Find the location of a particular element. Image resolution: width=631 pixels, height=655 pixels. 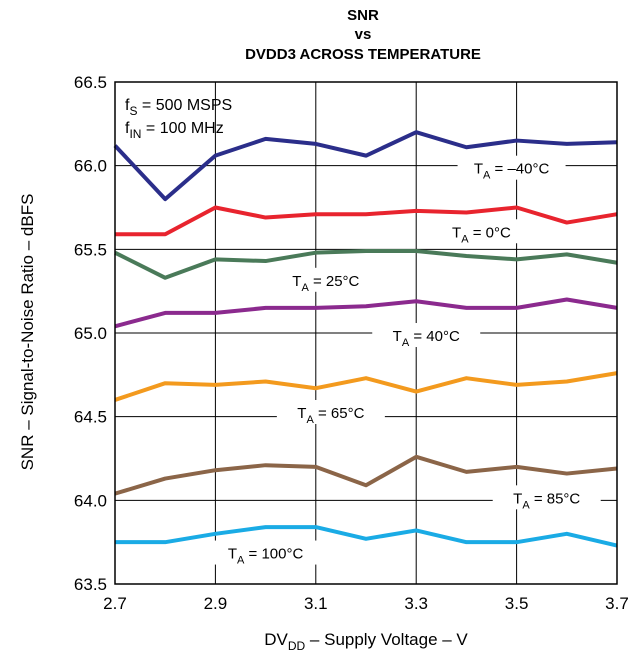

y-axis-label: SNR – Signal-to-Noise Ratio – dBFS is located at coordinates (27, 332).